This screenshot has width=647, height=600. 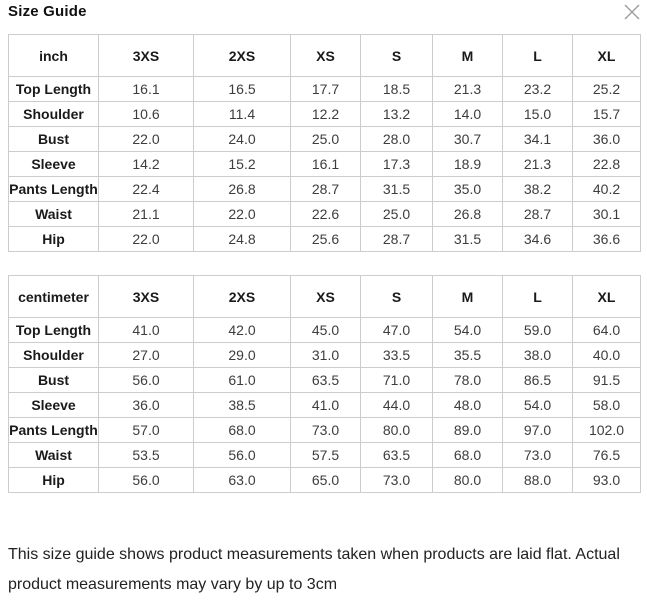 What do you see at coordinates (396, 380) in the screenshot?
I see `value-cell: 71.0` at bounding box center [396, 380].